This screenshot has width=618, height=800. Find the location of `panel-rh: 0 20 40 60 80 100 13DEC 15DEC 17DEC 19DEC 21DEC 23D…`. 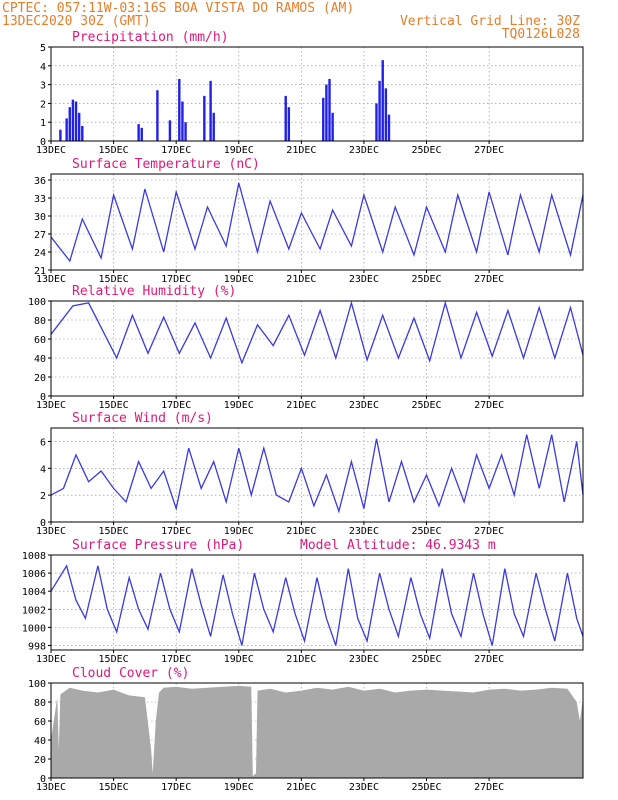

panel-rh: 0 20 40 60 80 100 13DEC 15DEC 17DEC 19DEC 21DEC 23D… is located at coordinates (306, 347).